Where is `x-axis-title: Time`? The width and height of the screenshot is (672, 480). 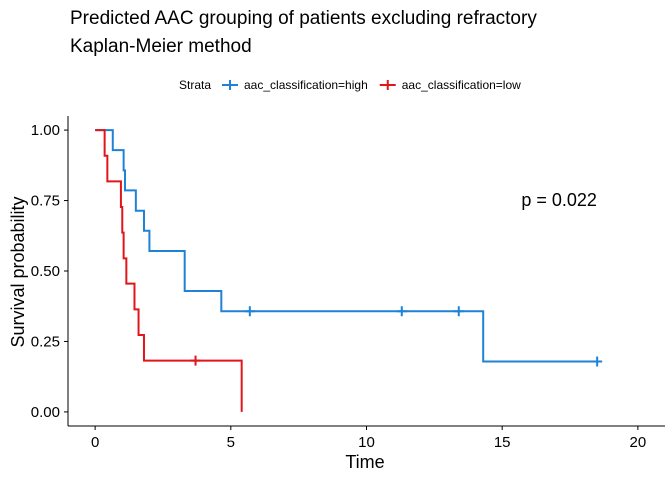 x-axis-title: Time is located at coordinates (364, 462).